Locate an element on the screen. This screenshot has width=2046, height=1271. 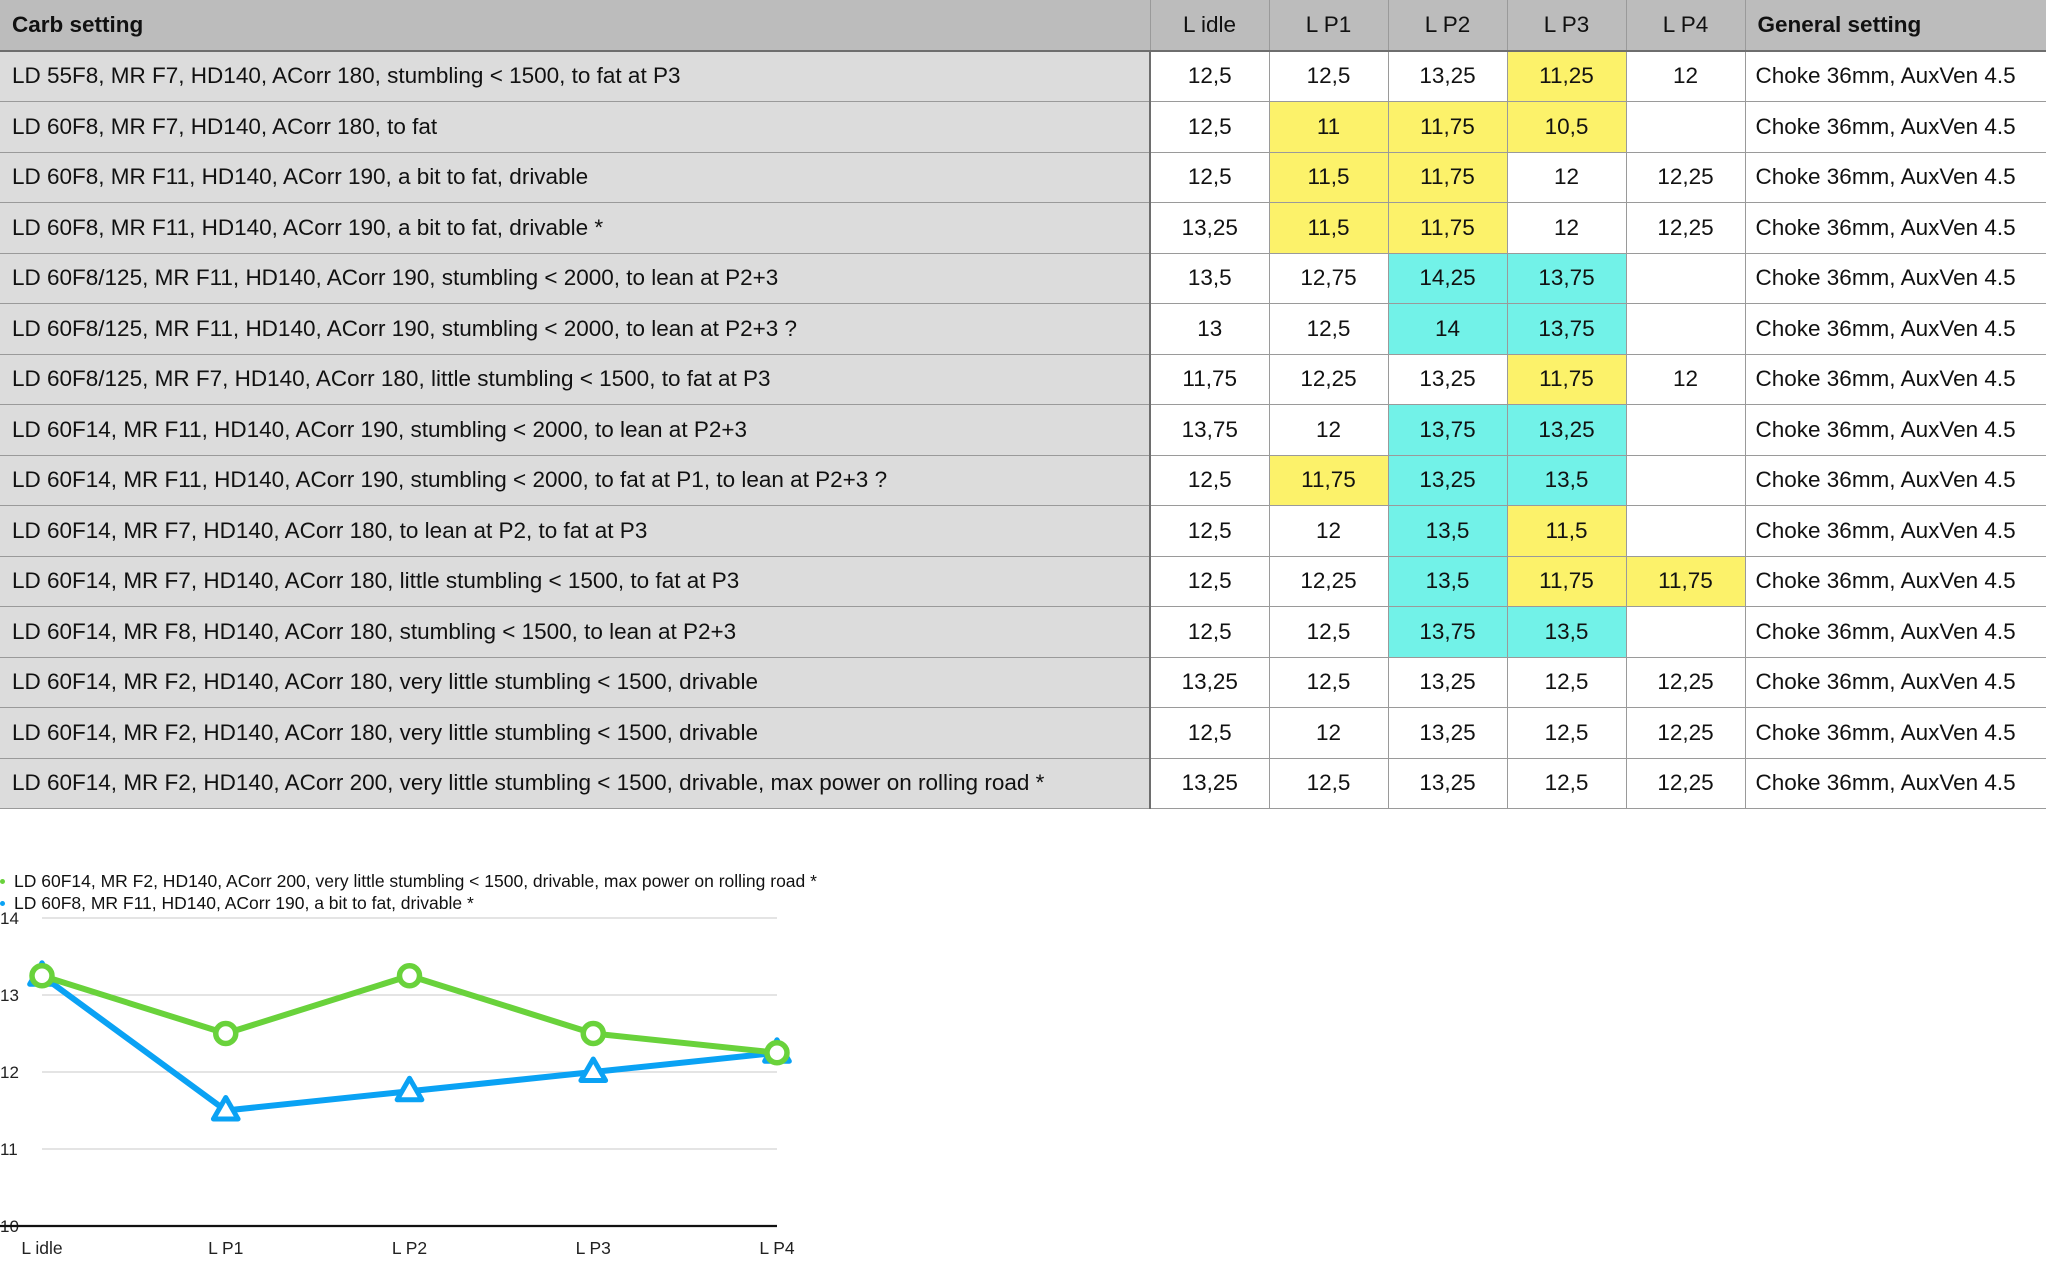
lambda-value-cell: 11,5 is located at coordinates (1329, 177).